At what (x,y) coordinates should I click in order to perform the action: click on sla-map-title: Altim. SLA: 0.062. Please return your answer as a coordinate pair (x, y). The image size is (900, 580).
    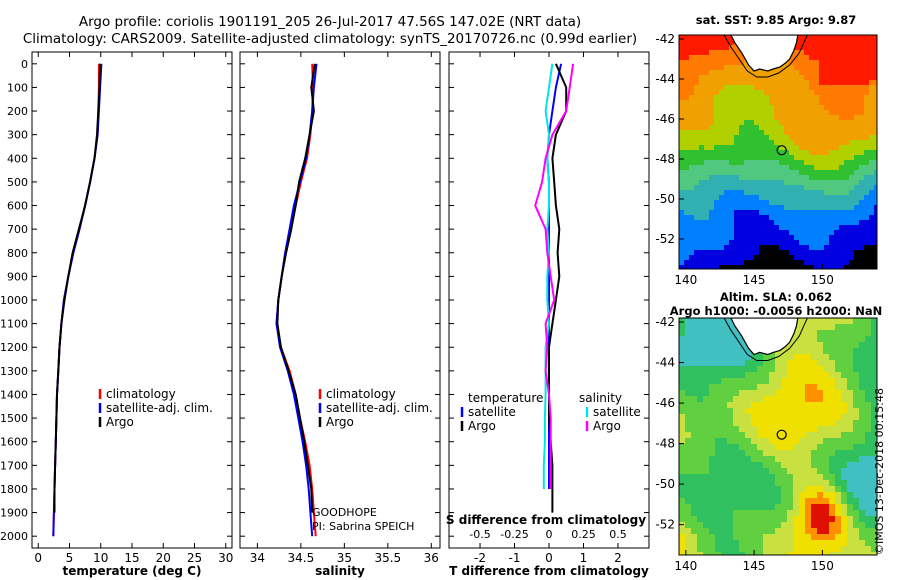
    Looking at the image, I should click on (776, 297).